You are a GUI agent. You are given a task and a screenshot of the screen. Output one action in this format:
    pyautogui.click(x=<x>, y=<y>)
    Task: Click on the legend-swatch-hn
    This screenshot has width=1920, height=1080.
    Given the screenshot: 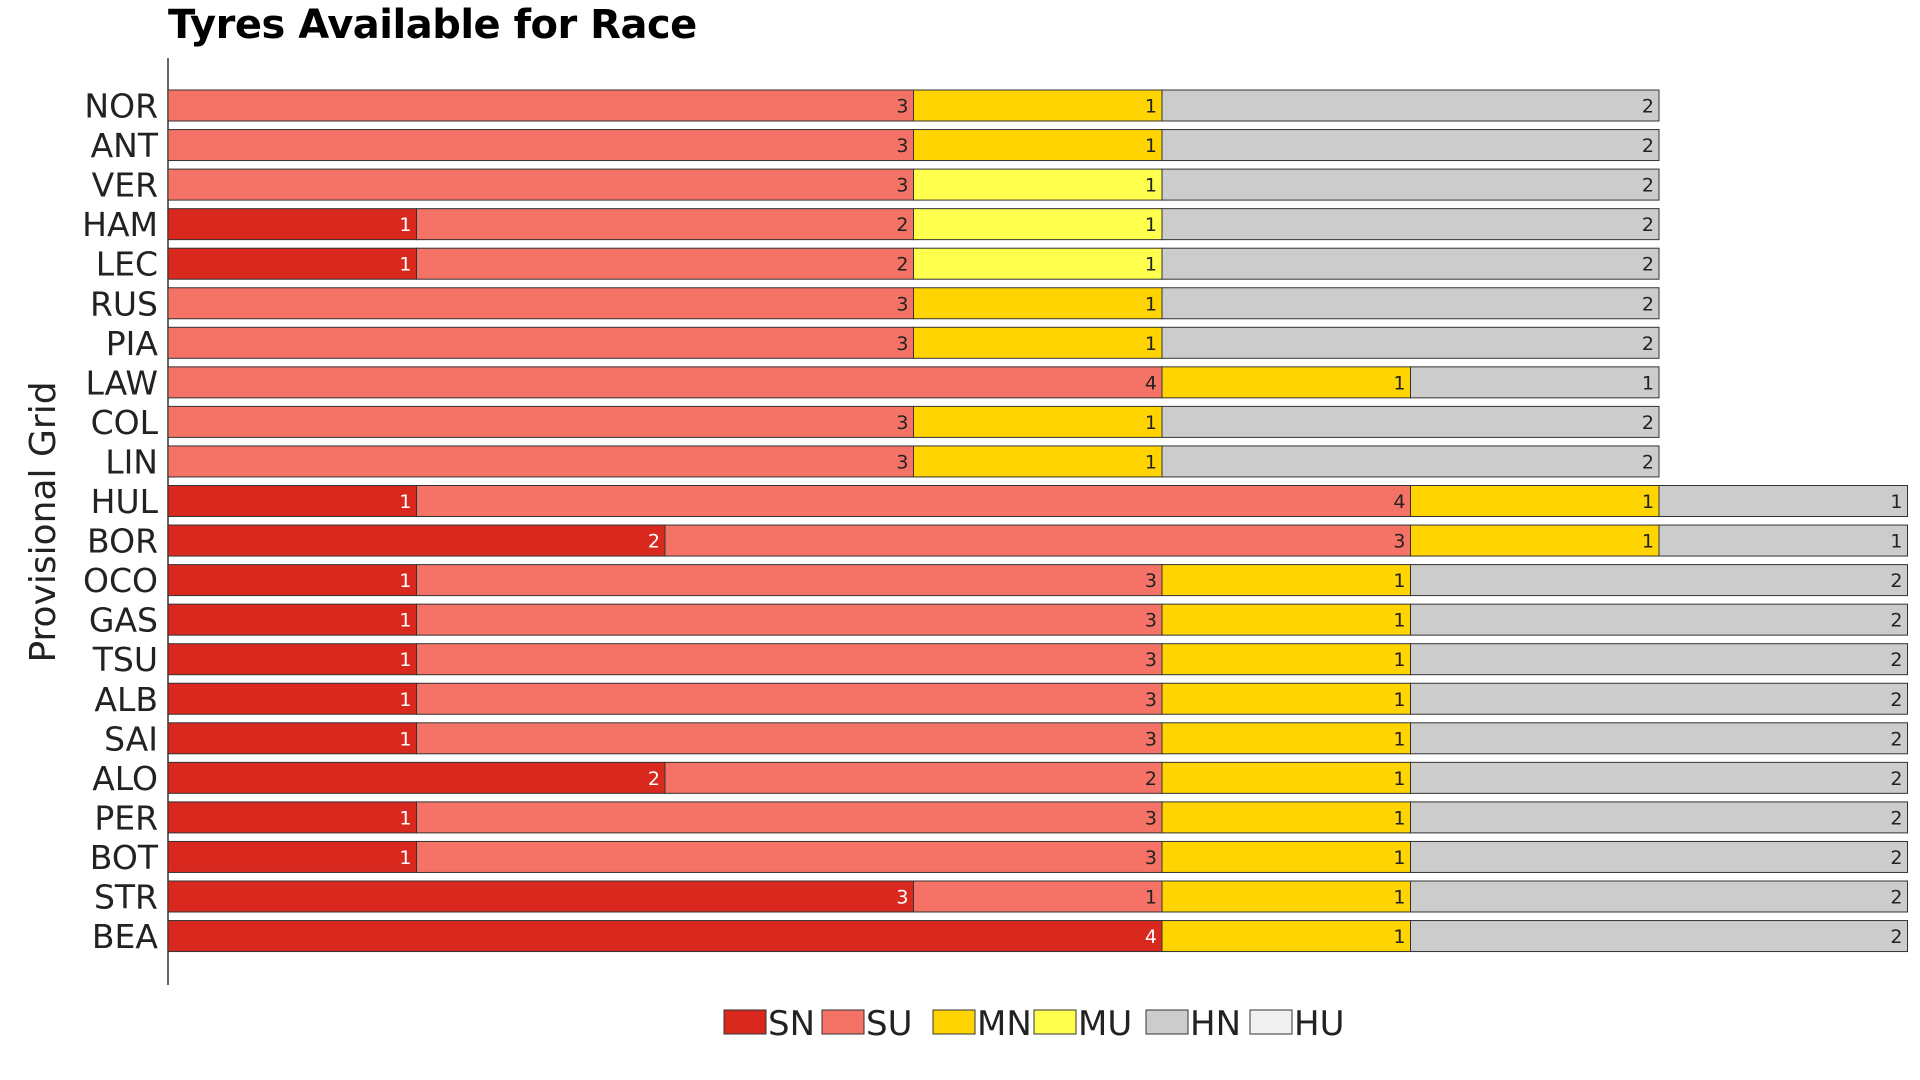 What is the action you would take?
    pyautogui.click(x=1167, y=1022)
    